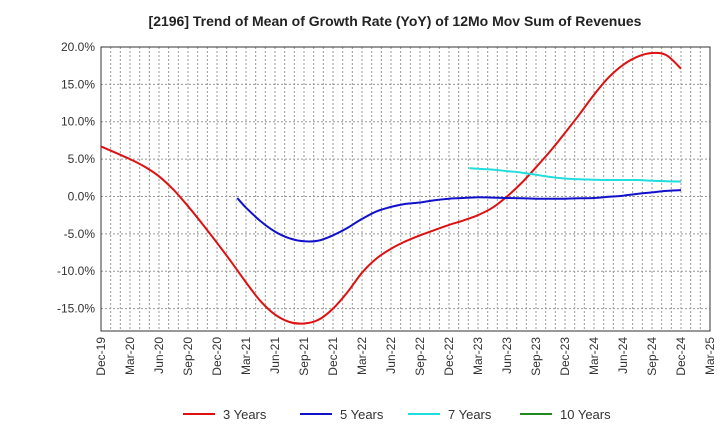 This screenshot has width=720, height=440. I want to click on x-tick-label: Dec-21, so click(333, 356).